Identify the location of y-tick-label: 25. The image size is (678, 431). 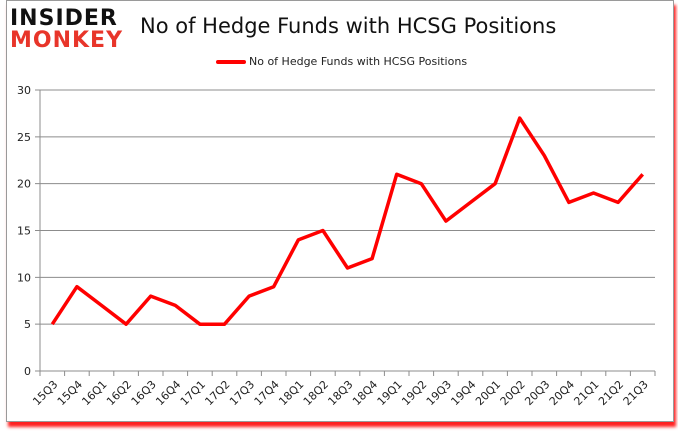
(24, 137).